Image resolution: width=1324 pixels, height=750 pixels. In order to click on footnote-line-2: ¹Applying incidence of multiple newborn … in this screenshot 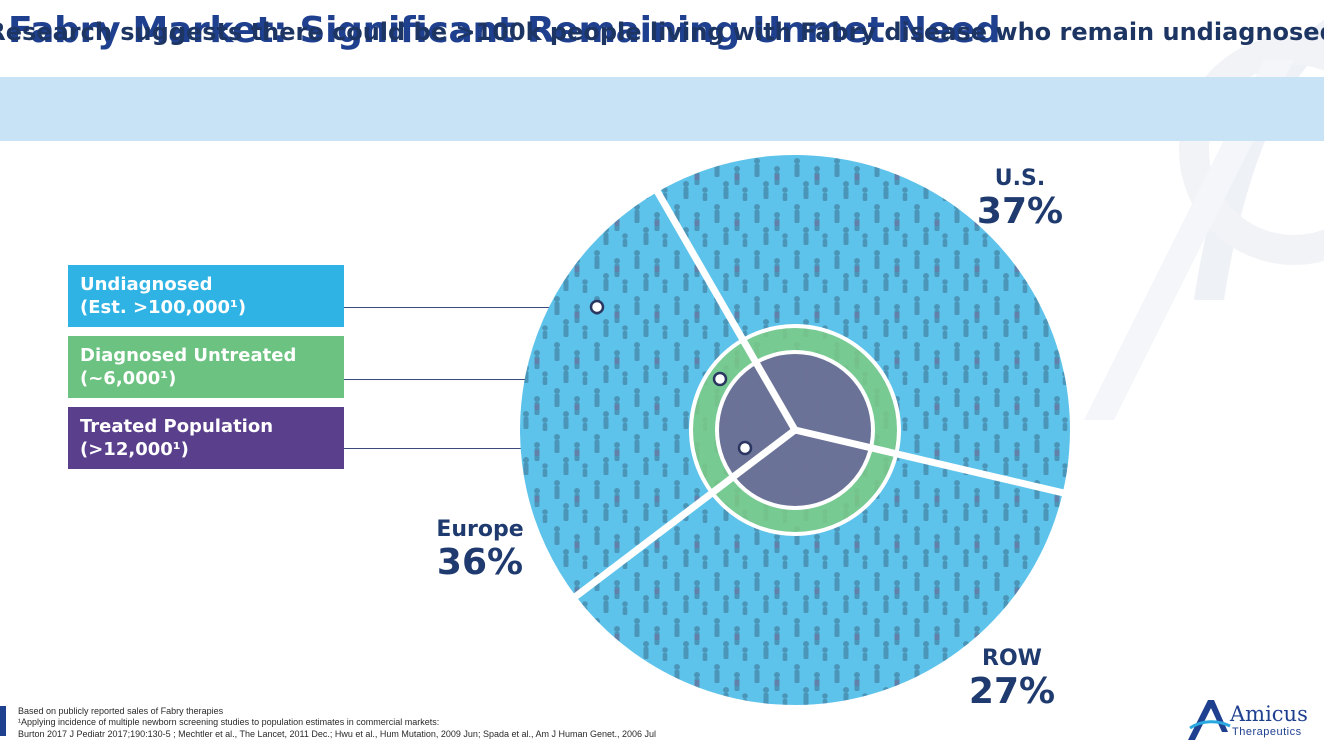, I will do `click(229, 722)`.